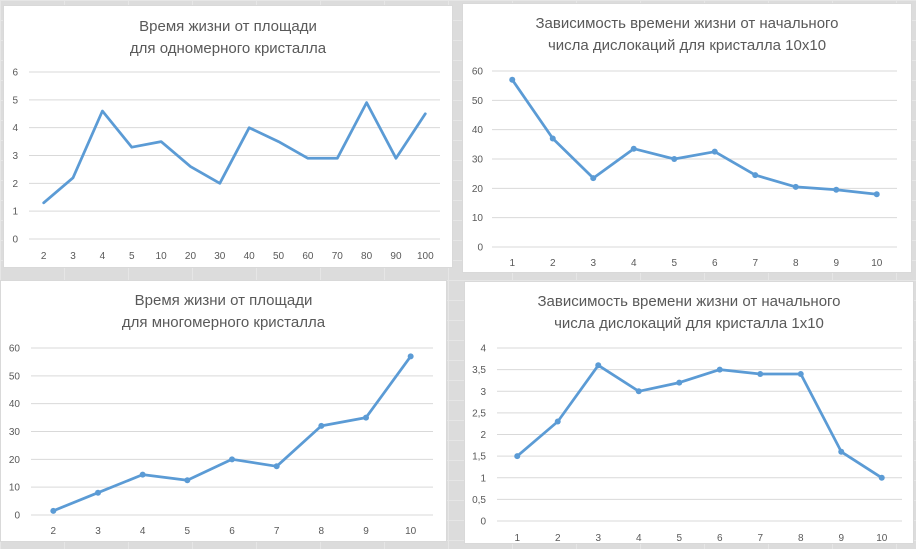  Describe the element at coordinates (15, 212) in the screenshot. I see `y-tick-label: 1` at that location.